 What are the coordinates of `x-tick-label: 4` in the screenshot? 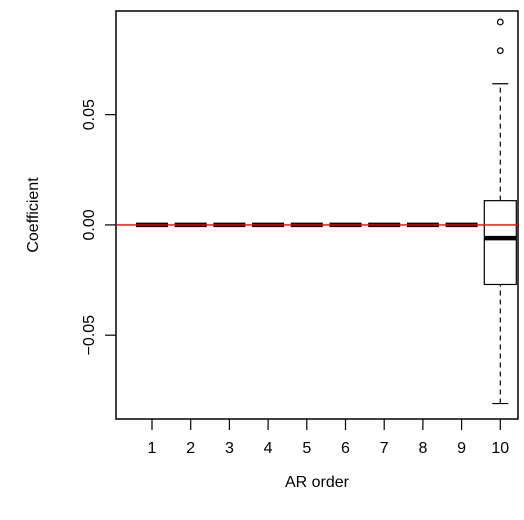 It's located at (268, 448).